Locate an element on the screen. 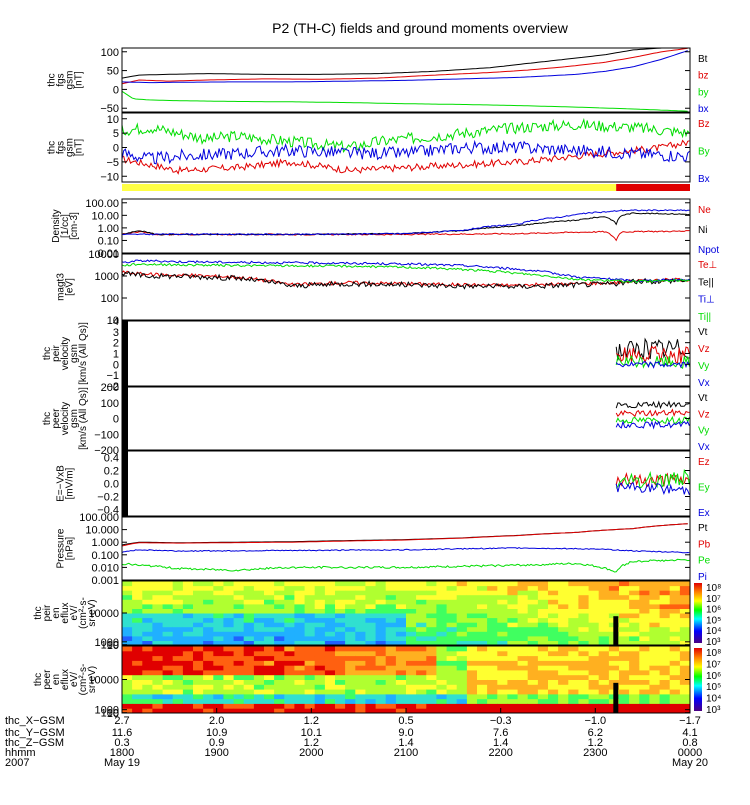  colorbar is located at coordinates (698, 613).